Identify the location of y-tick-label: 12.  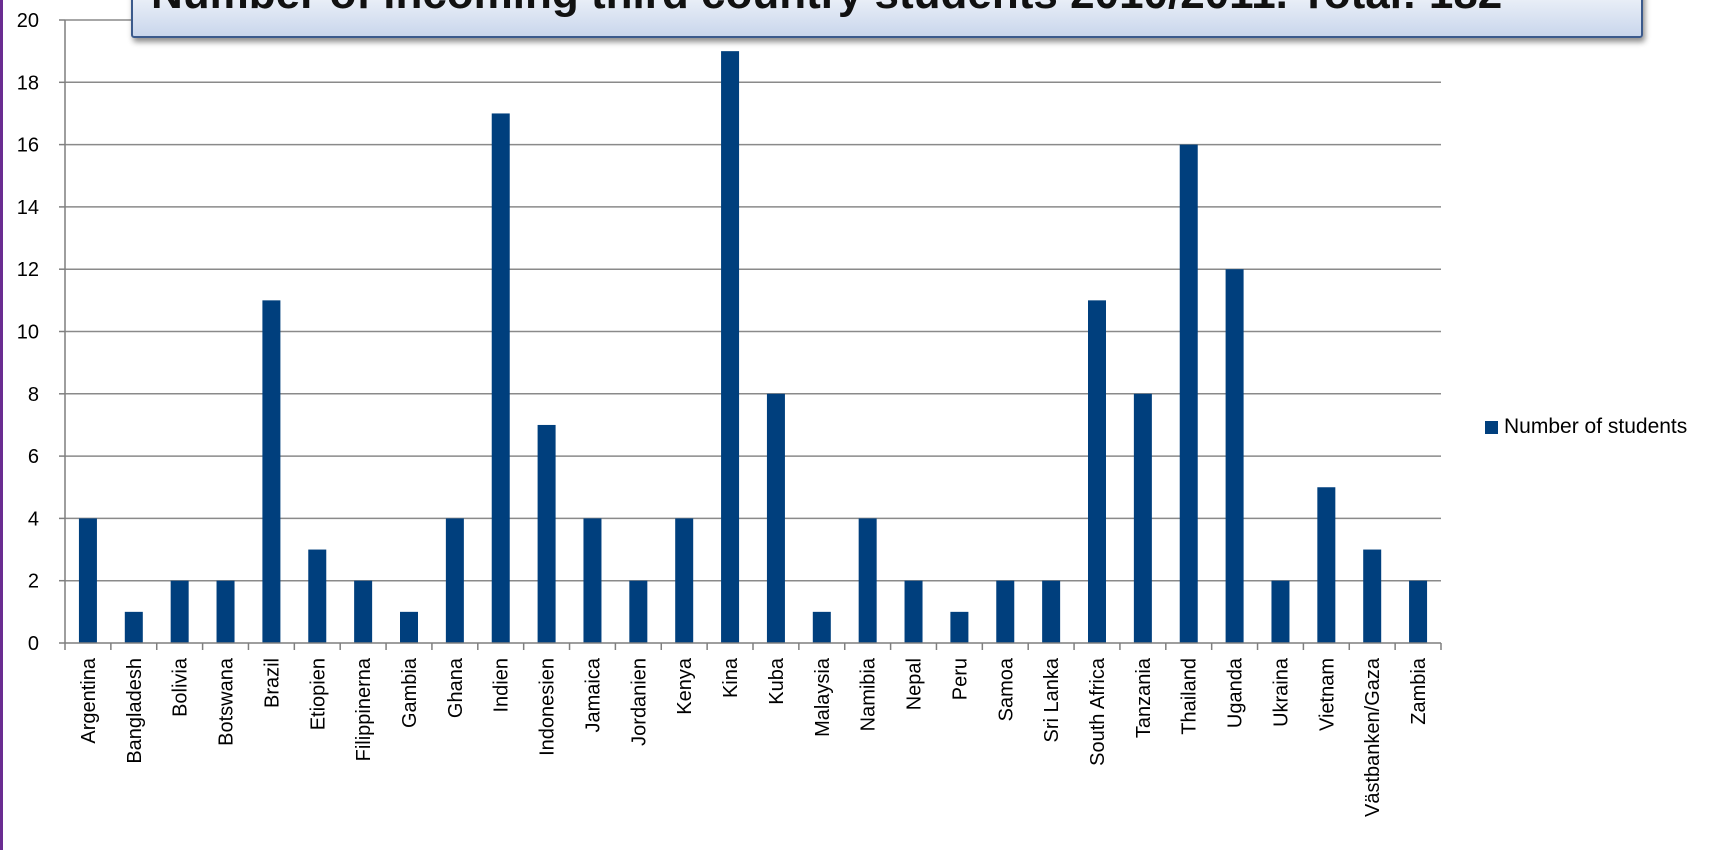
(28, 270).